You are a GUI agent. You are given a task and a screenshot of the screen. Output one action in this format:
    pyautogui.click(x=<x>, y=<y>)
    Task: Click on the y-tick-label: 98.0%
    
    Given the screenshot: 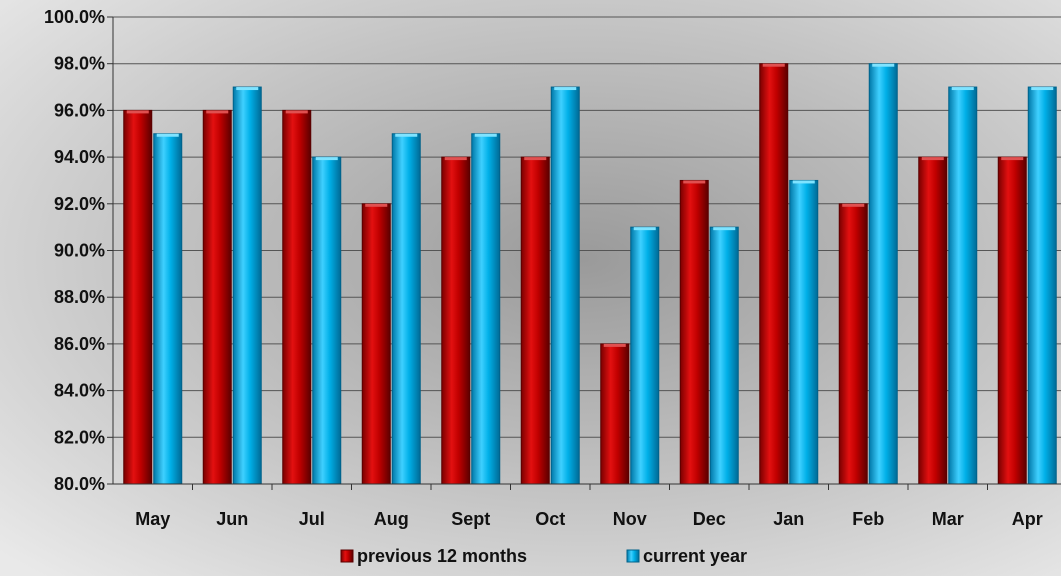 What is the action you would take?
    pyautogui.click(x=79, y=64)
    